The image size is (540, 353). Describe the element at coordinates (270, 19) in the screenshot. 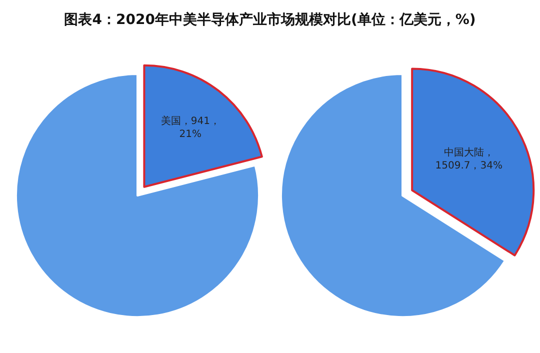

I see `chart-title: 图表4：2020年中美半导体产业市场规模对比(单位：亿美元，%)` at that location.